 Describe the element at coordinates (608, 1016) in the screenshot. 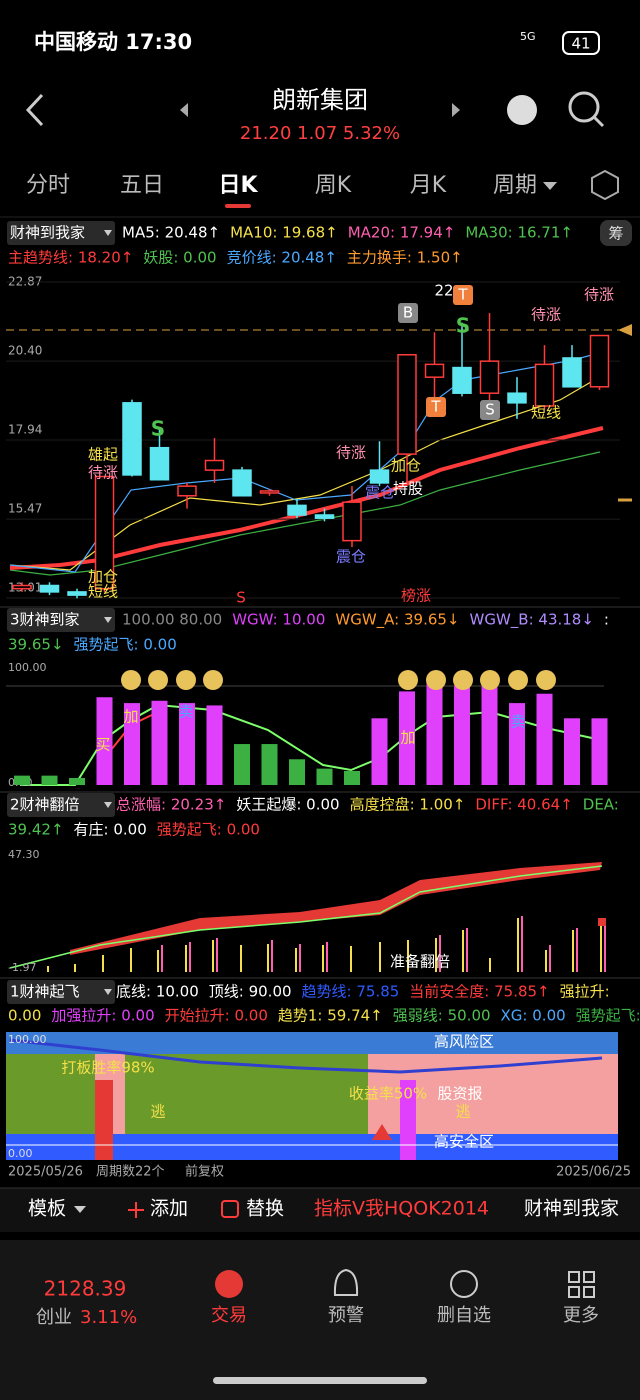

I see `indicator-value: 强势起飞: 0` at that location.